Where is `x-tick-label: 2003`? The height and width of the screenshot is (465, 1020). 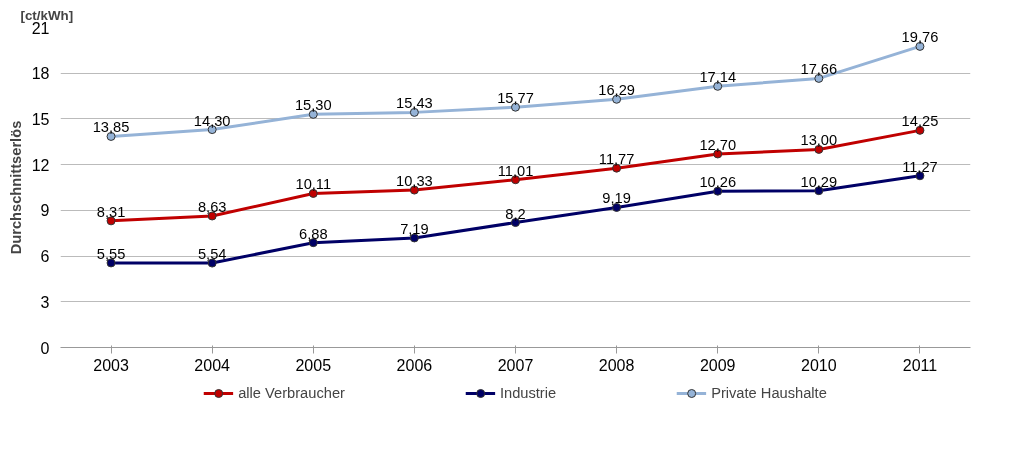 x-tick-label: 2003 is located at coordinates (111, 365).